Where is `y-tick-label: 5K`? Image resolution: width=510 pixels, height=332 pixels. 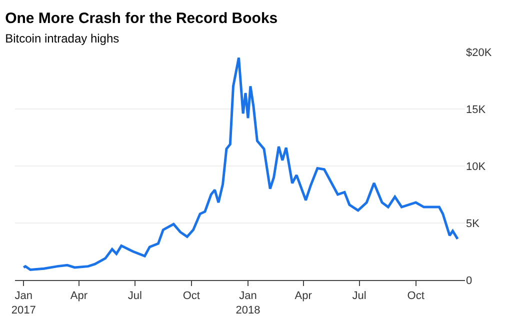 y-tick-label: 5K is located at coordinates (473, 224).